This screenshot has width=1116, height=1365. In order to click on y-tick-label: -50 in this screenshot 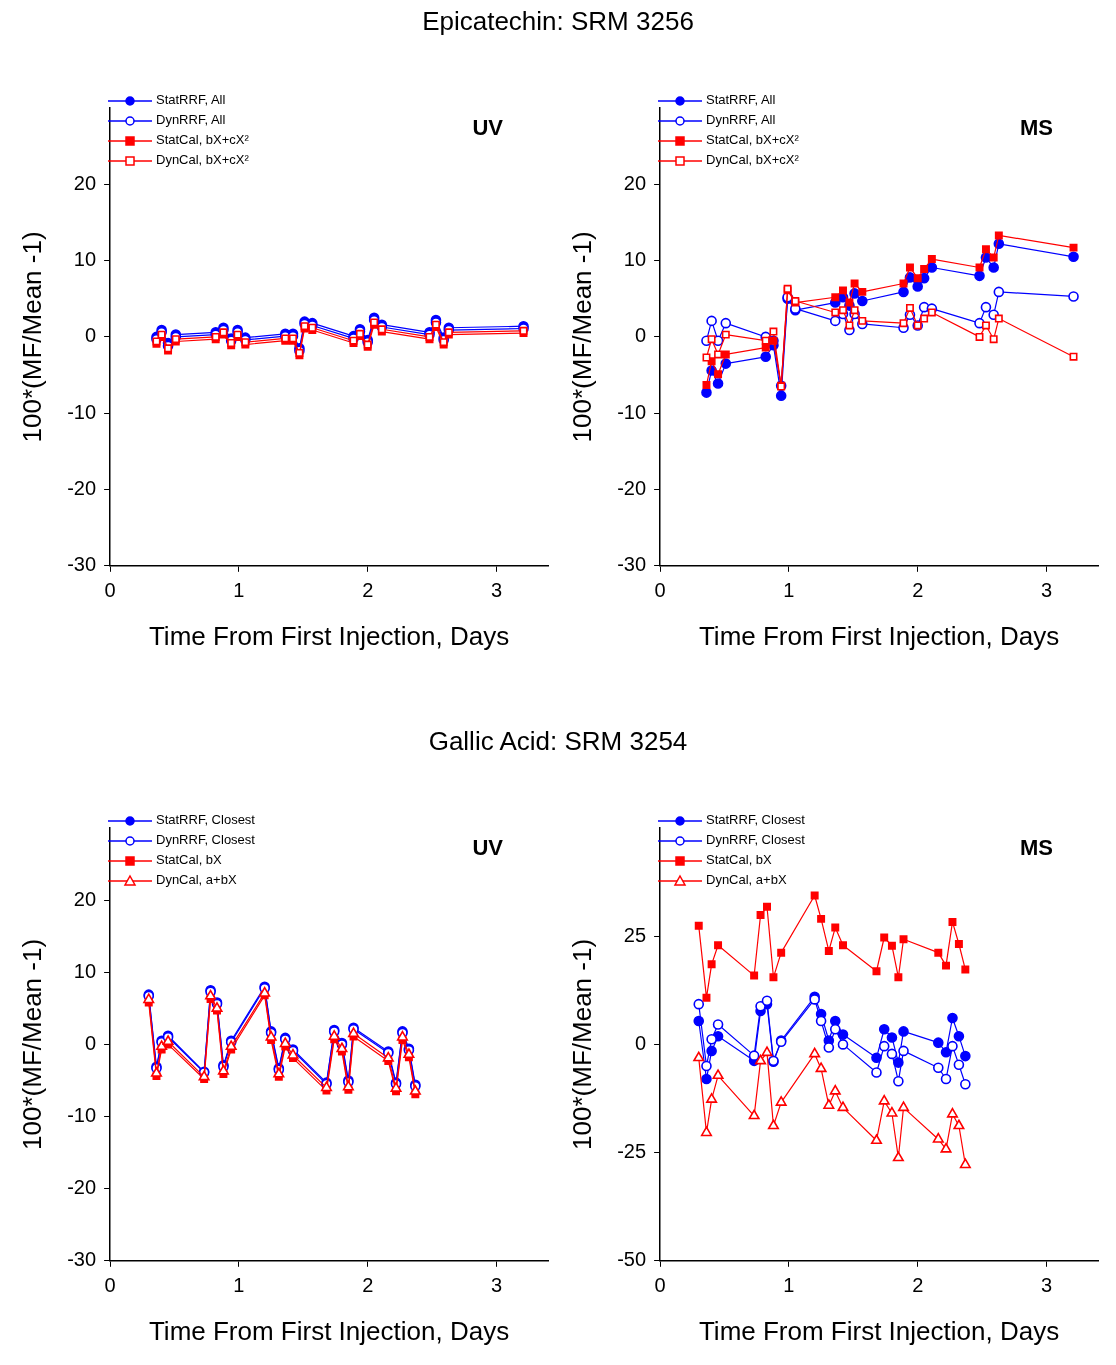, I will do `click(632, 1259)`.